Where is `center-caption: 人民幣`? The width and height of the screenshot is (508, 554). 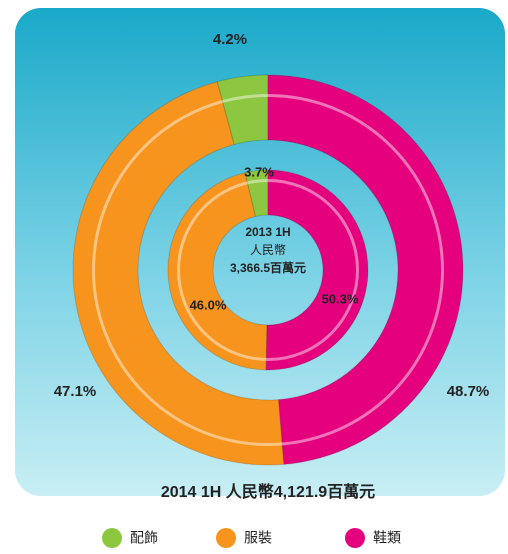
center-caption: 人民幣 is located at coordinates (268, 250).